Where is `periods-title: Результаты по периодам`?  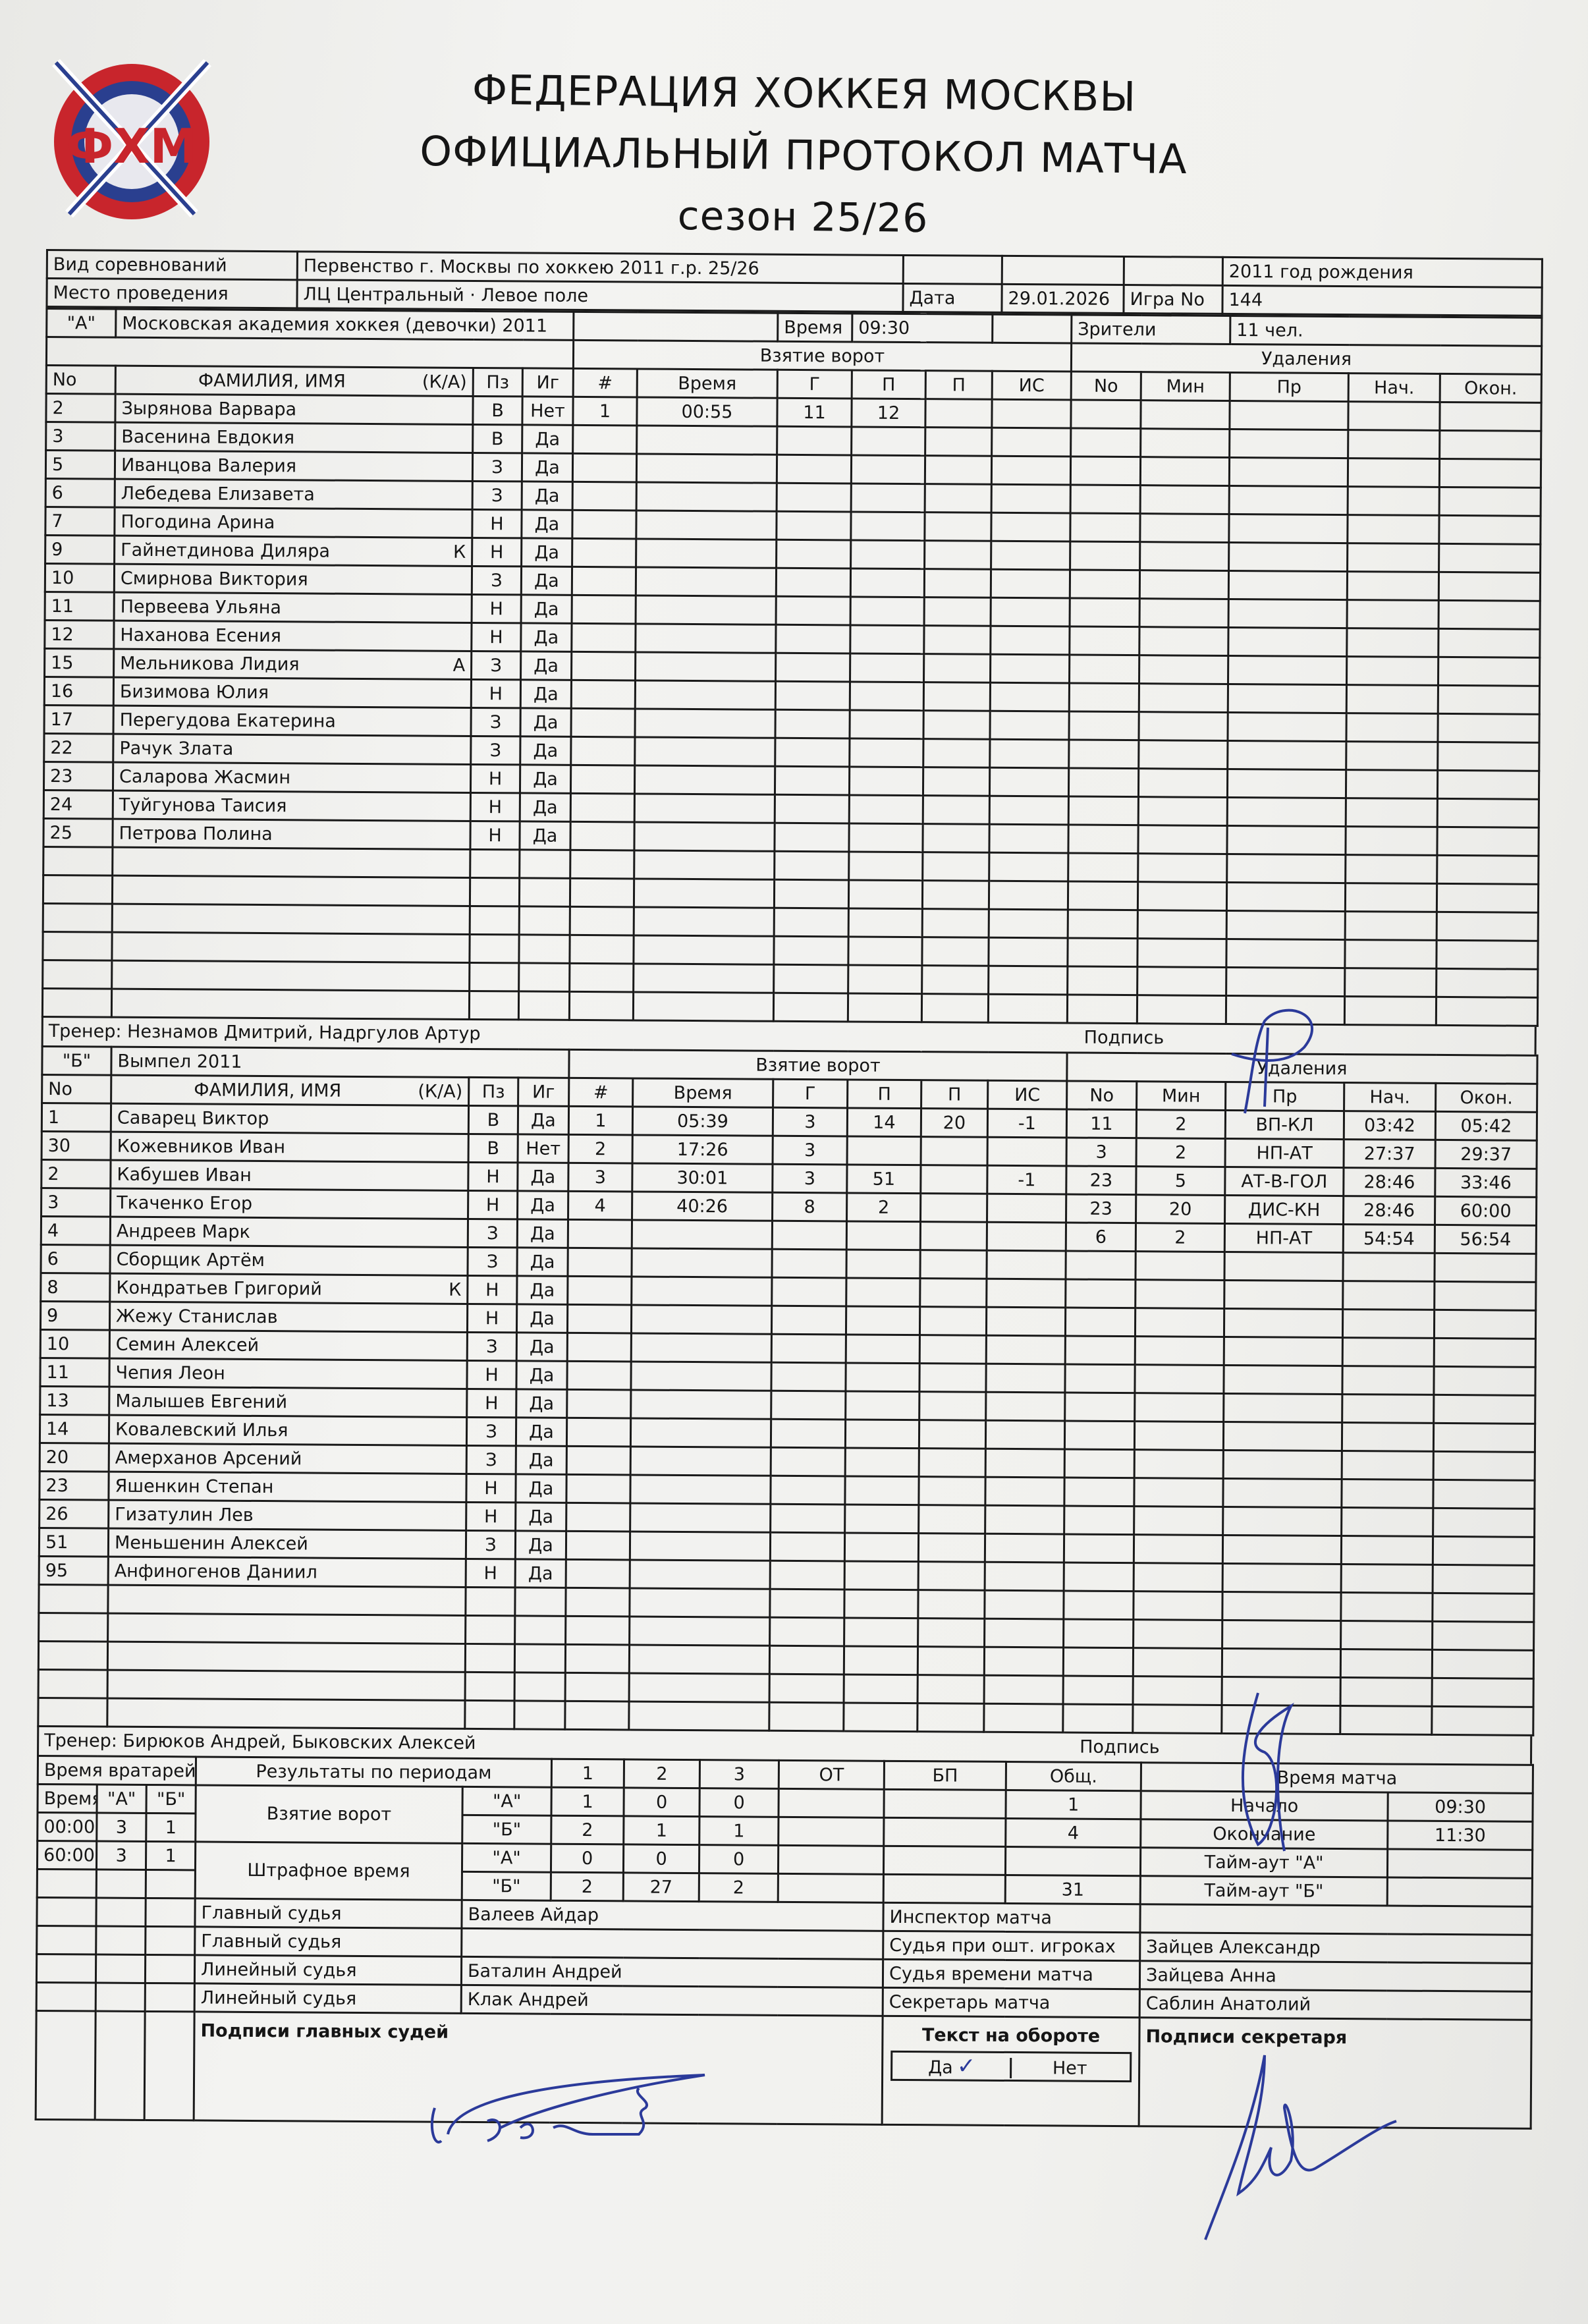 periods-title: Результаты по периодам is located at coordinates (374, 1772).